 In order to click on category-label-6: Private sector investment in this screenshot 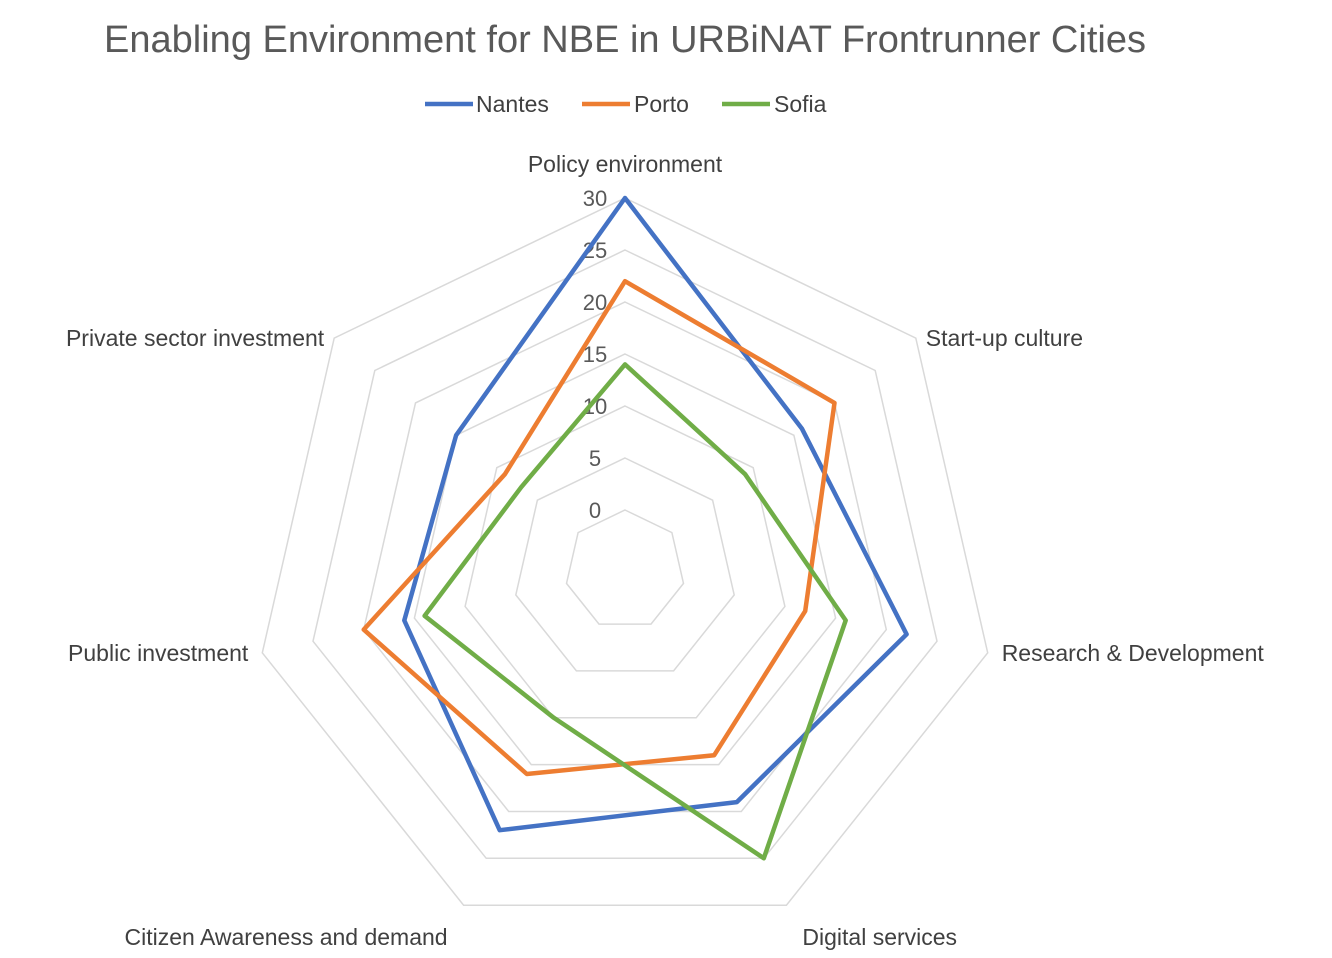, I will do `click(195, 338)`.